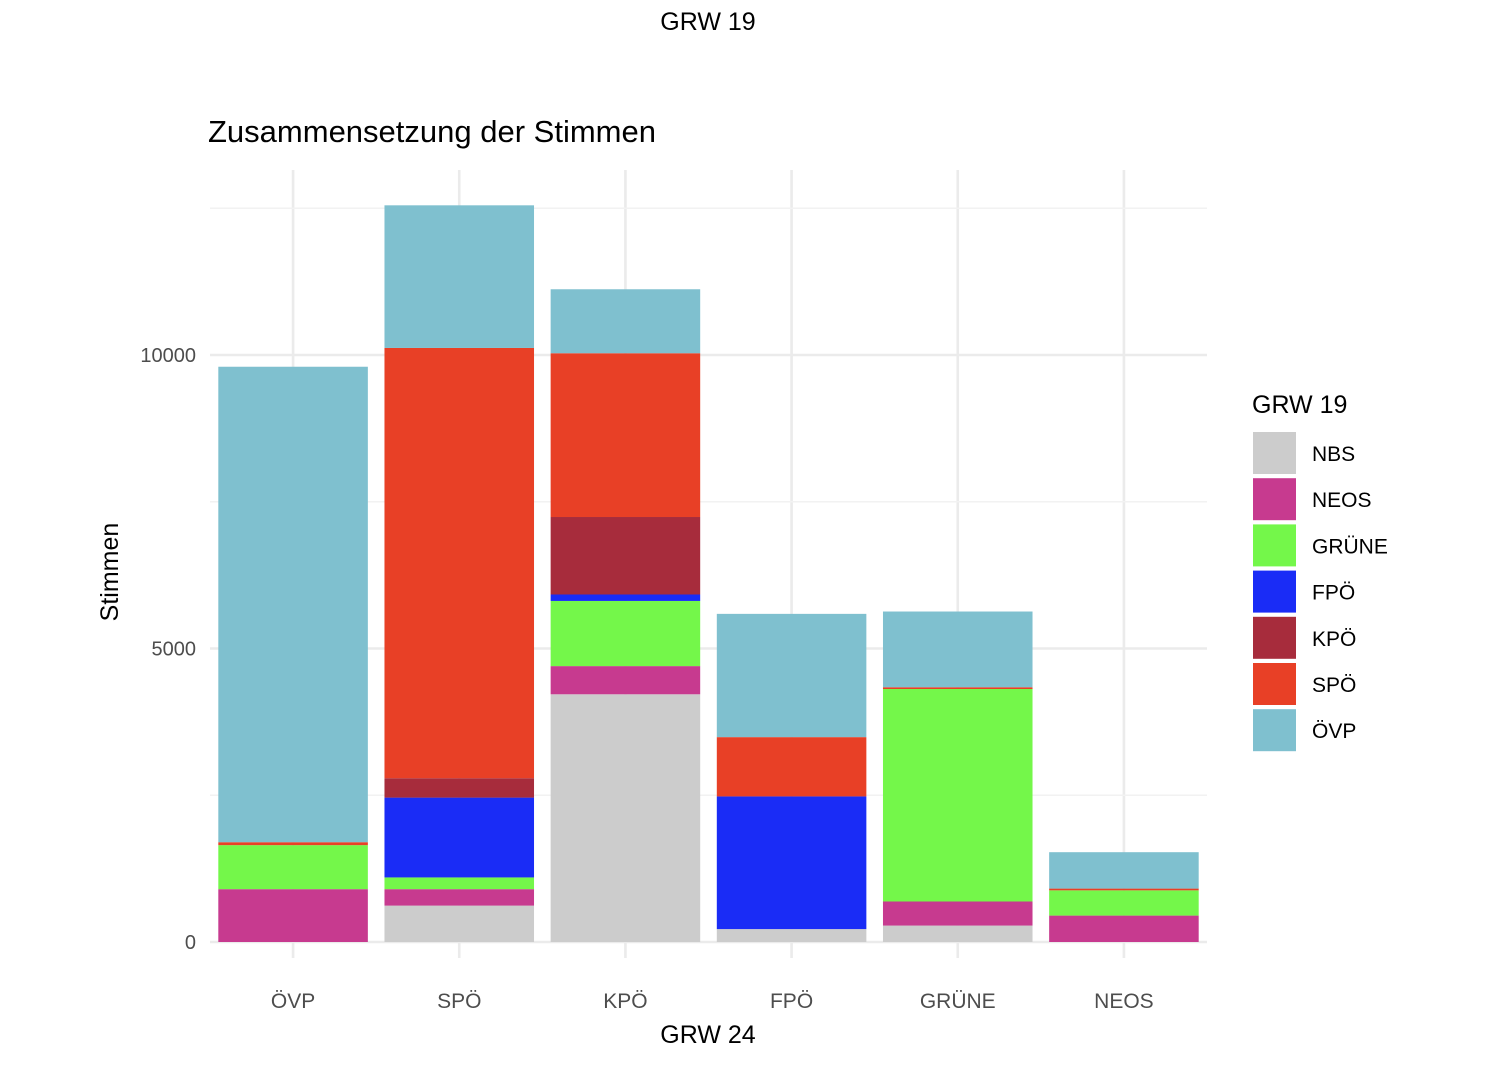 This screenshot has width=1486, height=1086. What do you see at coordinates (1299, 405) in the screenshot?
I see `legend-title: GRW 19` at bounding box center [1299, 405].